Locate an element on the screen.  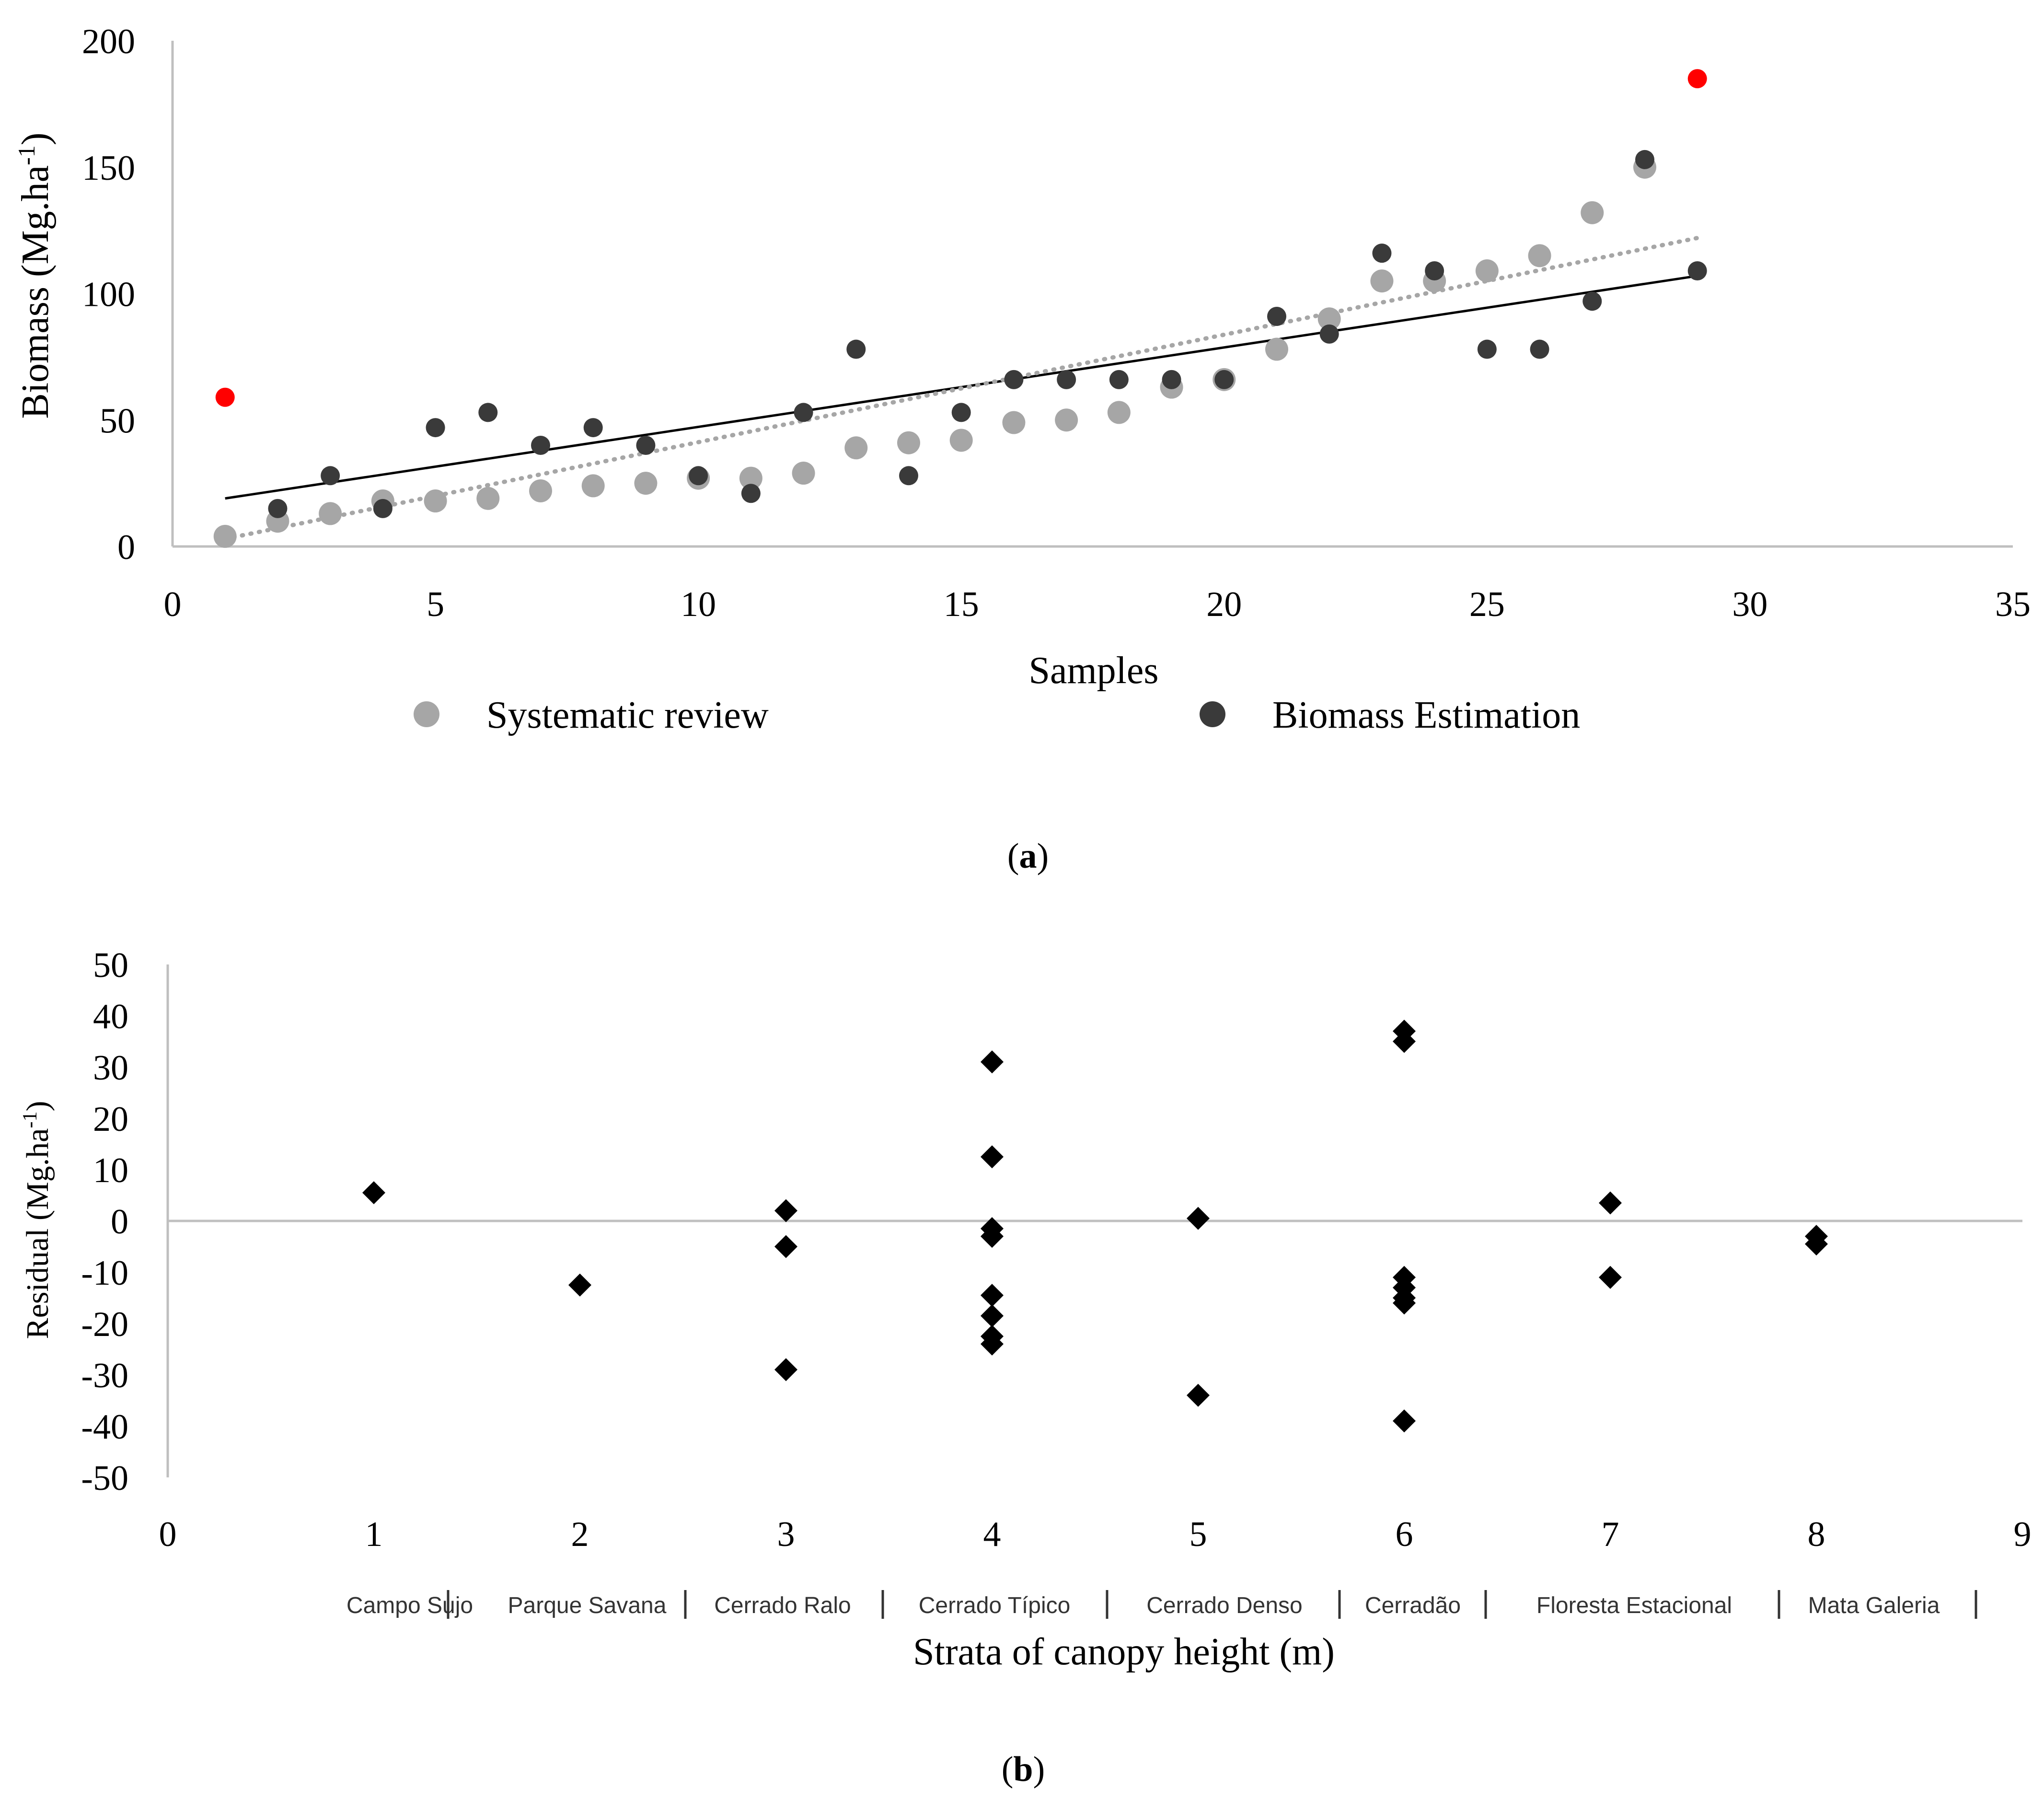
panel-b-y-tick-label: 10 is located at coordinates (111, 1171).